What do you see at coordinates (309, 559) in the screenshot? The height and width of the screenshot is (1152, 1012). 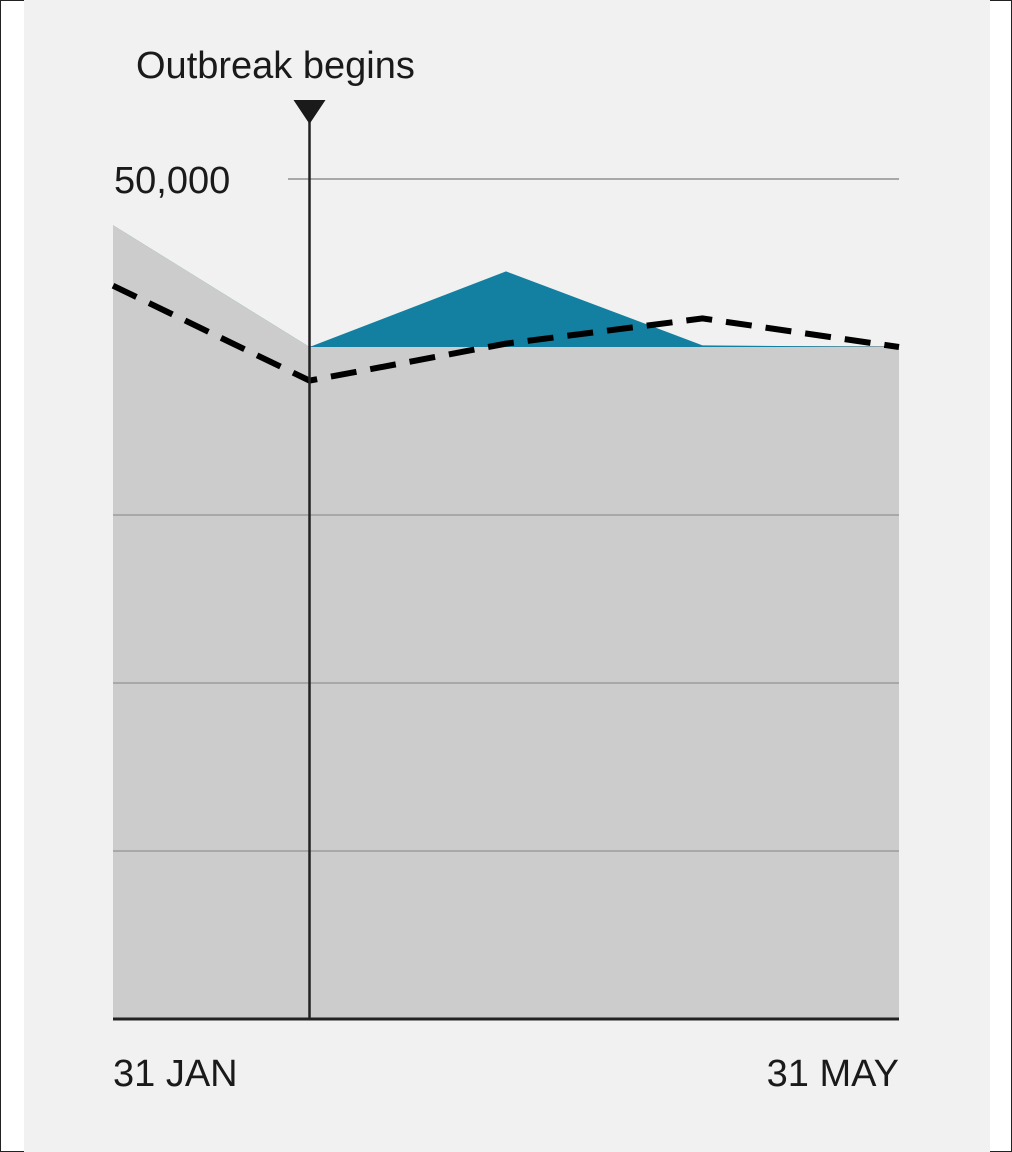 I see `outbreak-marker` at bounding box center [309, 559].